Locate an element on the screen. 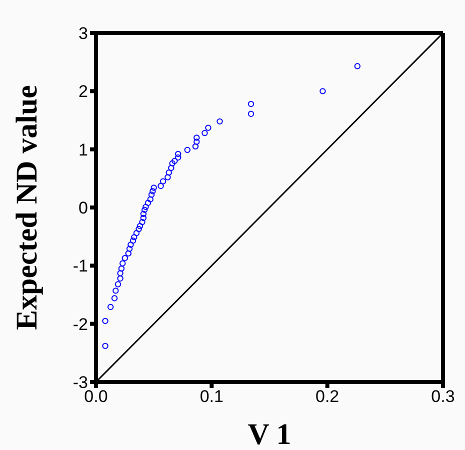 The width and height of the screenshot is (465, 450). x-axis-title: V 1 is located at coordinates (270, 434).